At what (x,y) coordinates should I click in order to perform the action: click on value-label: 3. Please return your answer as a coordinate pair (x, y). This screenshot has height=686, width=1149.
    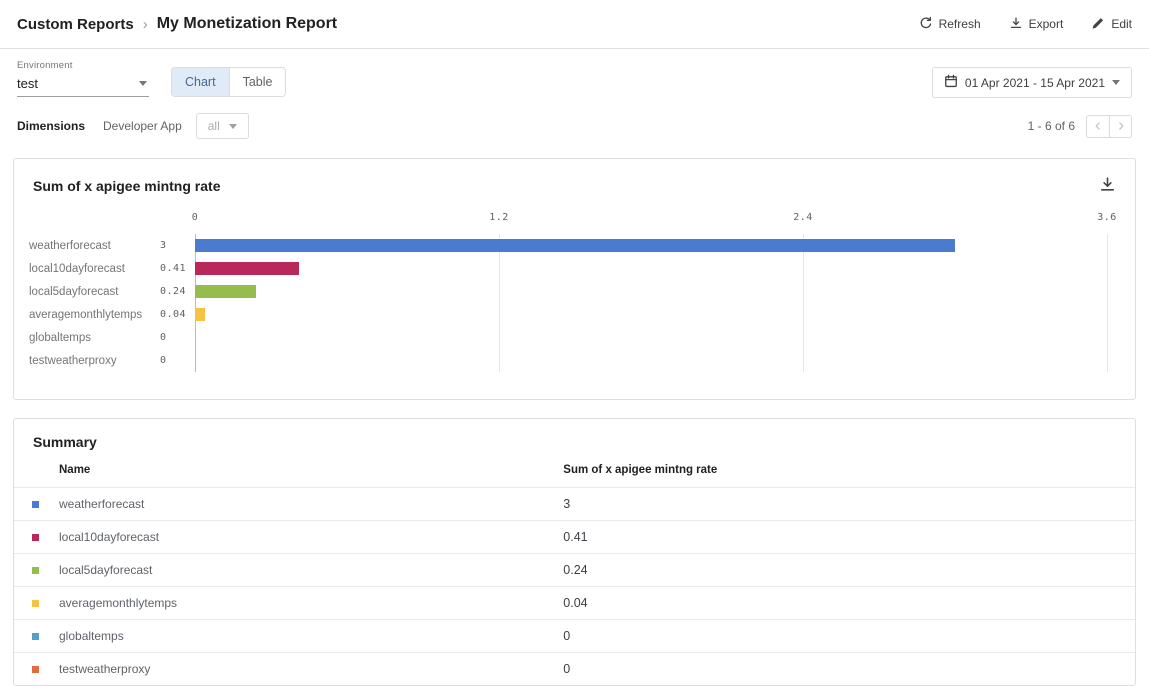
    Looking at the image, I should click on (163, 245).